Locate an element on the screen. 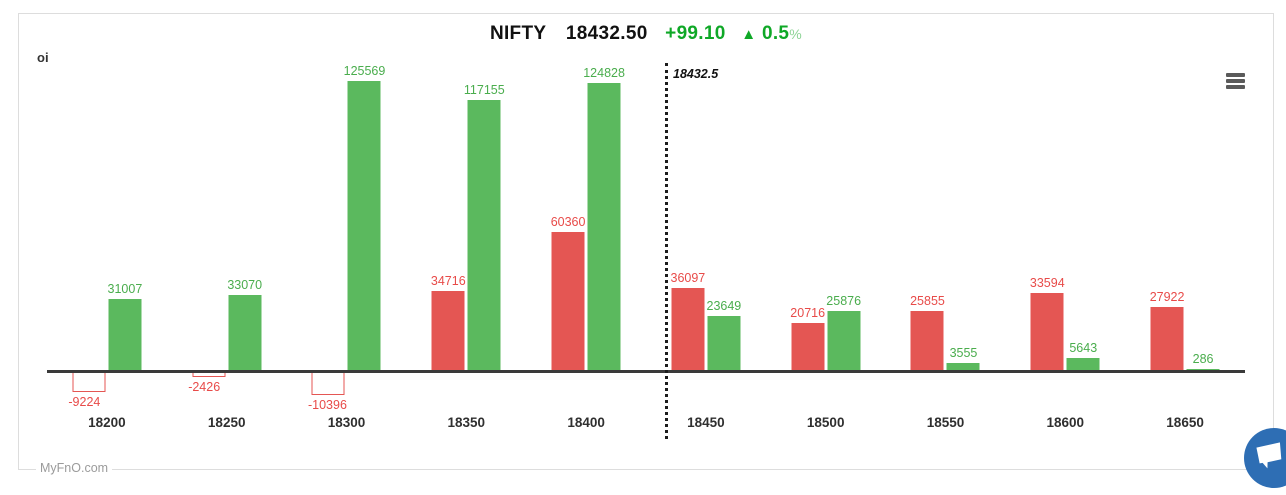  green-bar-value-label: 33070 is located at coordinates (245, 284).